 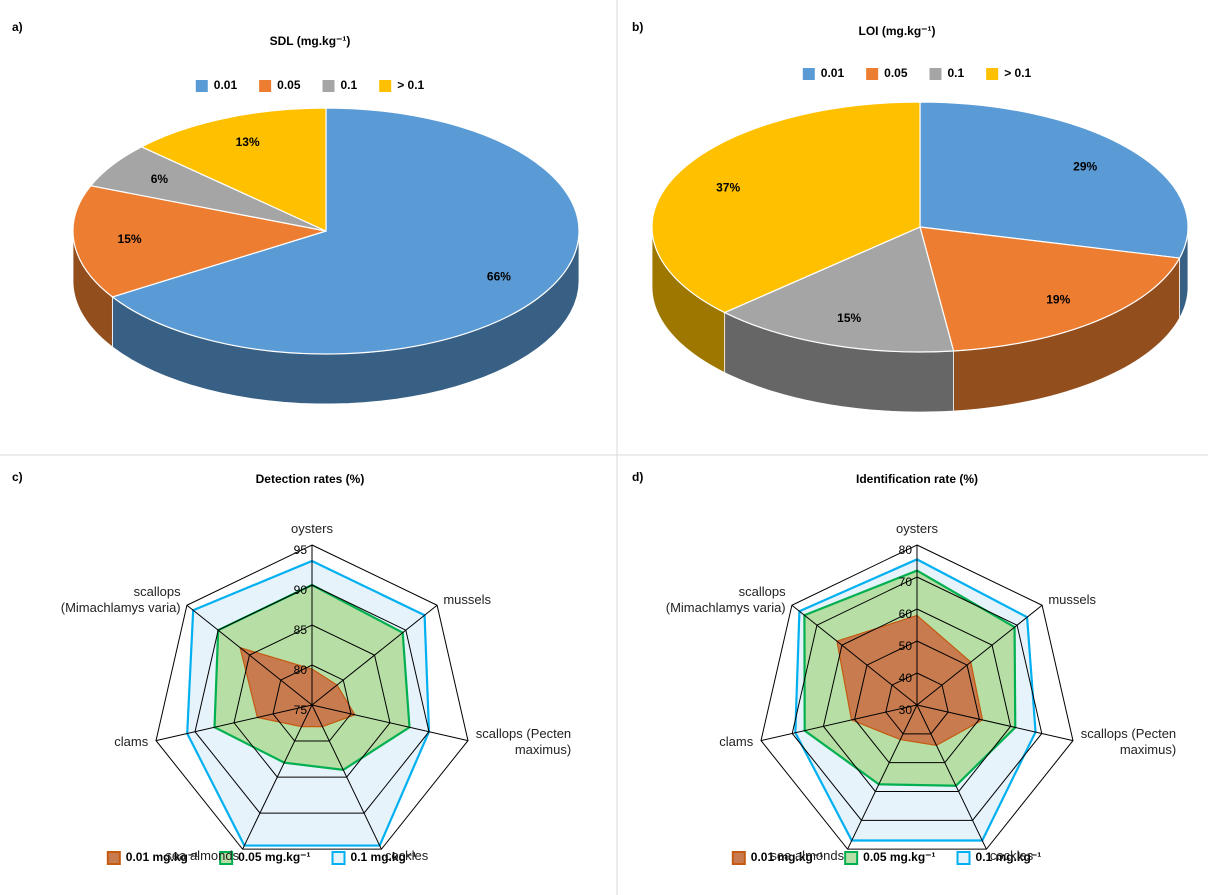 What do you see at coordinates (301, 550) in the screenshot?
I see `r-tick-label: 95` at bounding box center [301, 550].